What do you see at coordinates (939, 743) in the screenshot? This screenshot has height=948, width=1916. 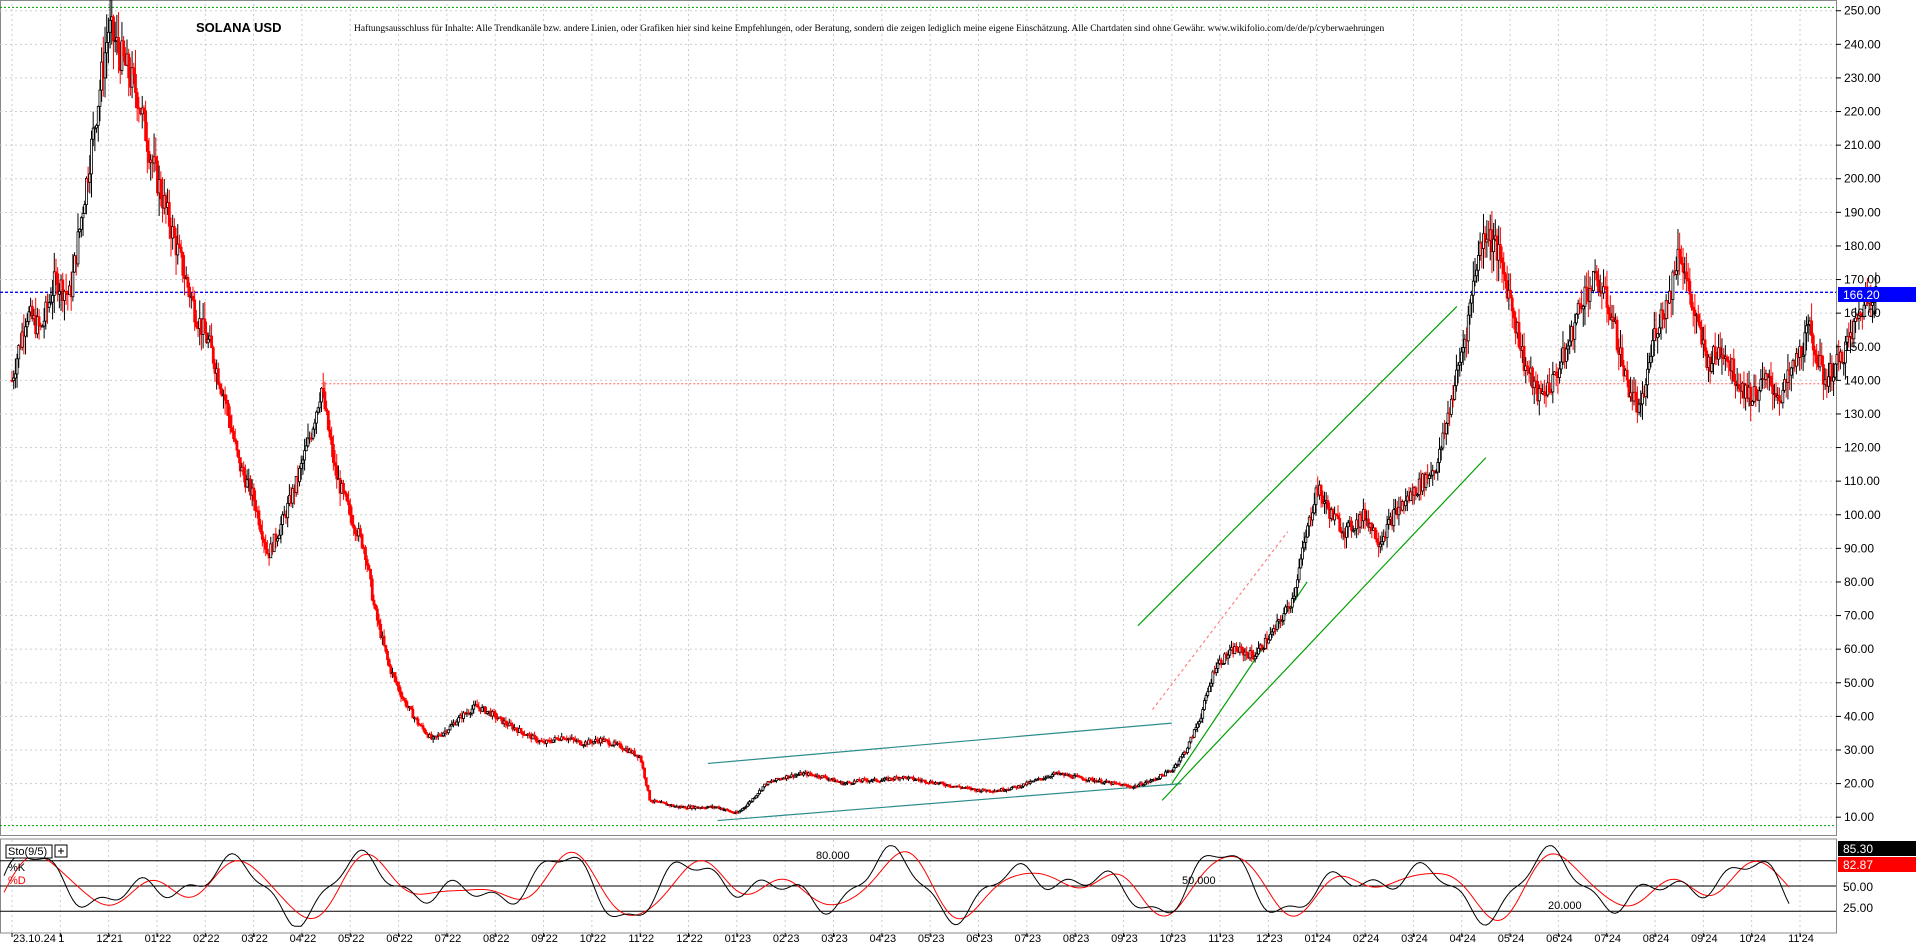 I see `teal-channel-upper` at bounding box center [939, 743].